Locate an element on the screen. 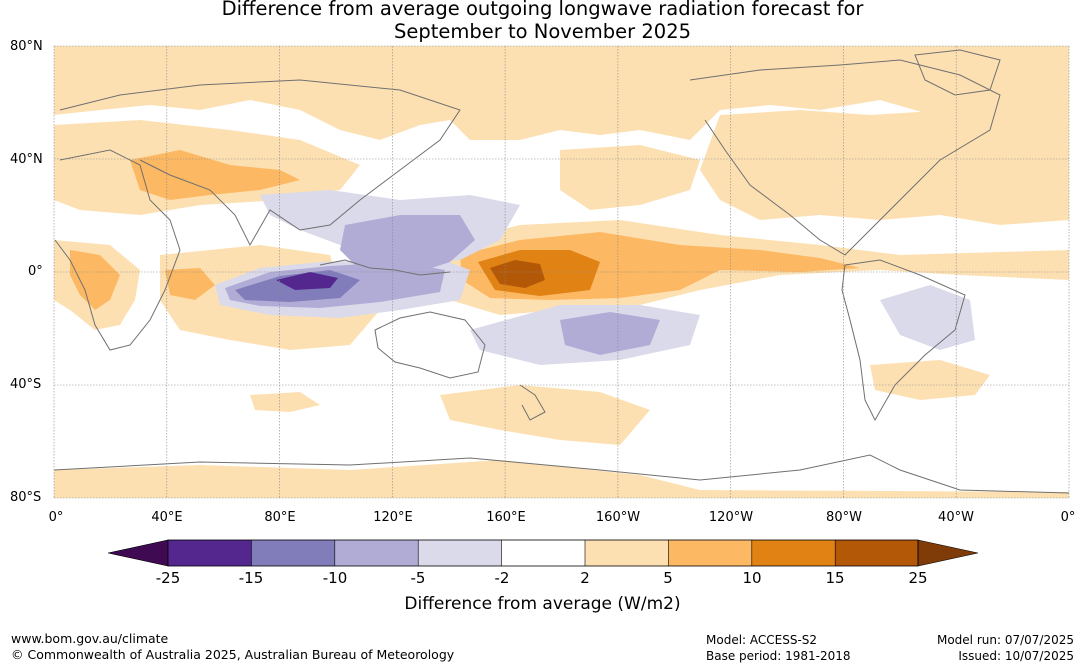 This screenshot has height=667, width=1085. anomaly-region-indian-core is located at coordinates (307, 281).